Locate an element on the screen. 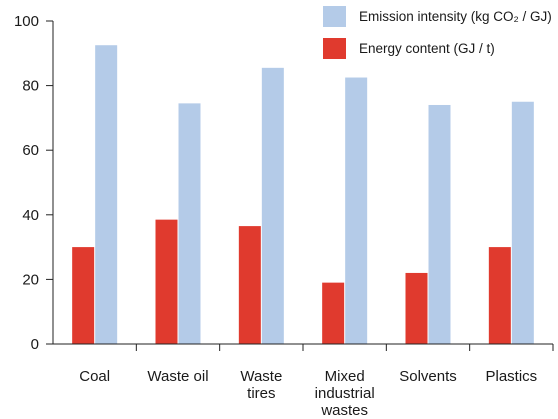  x-category-label: Solvents is located at coordinates (428, 376).